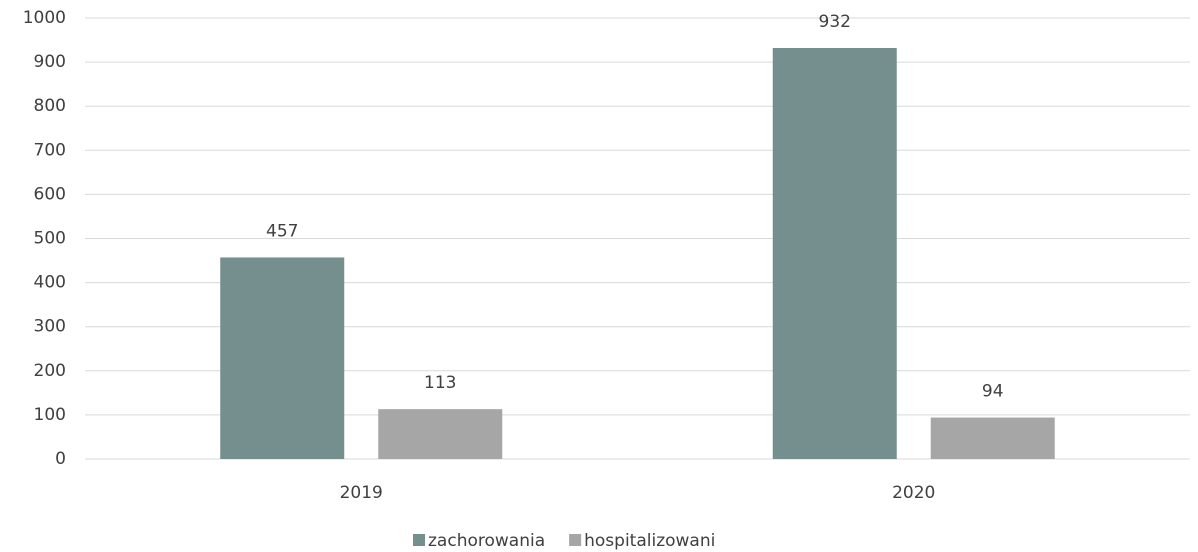 The height and width of the screenshot is (552, 1198). I want to click on x-tick-label: 2019, so click(361, 493).